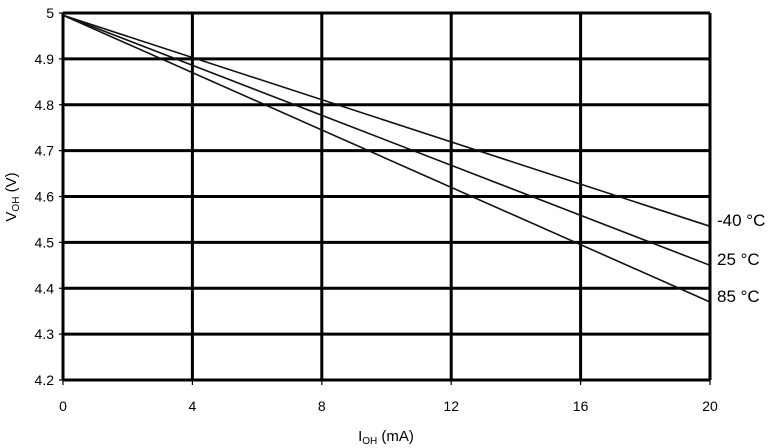  What do you see at coordinates (45, 59) in the screenshot?
I see `y-tick-label-7: 4.9` at bounding box center [45, 59].